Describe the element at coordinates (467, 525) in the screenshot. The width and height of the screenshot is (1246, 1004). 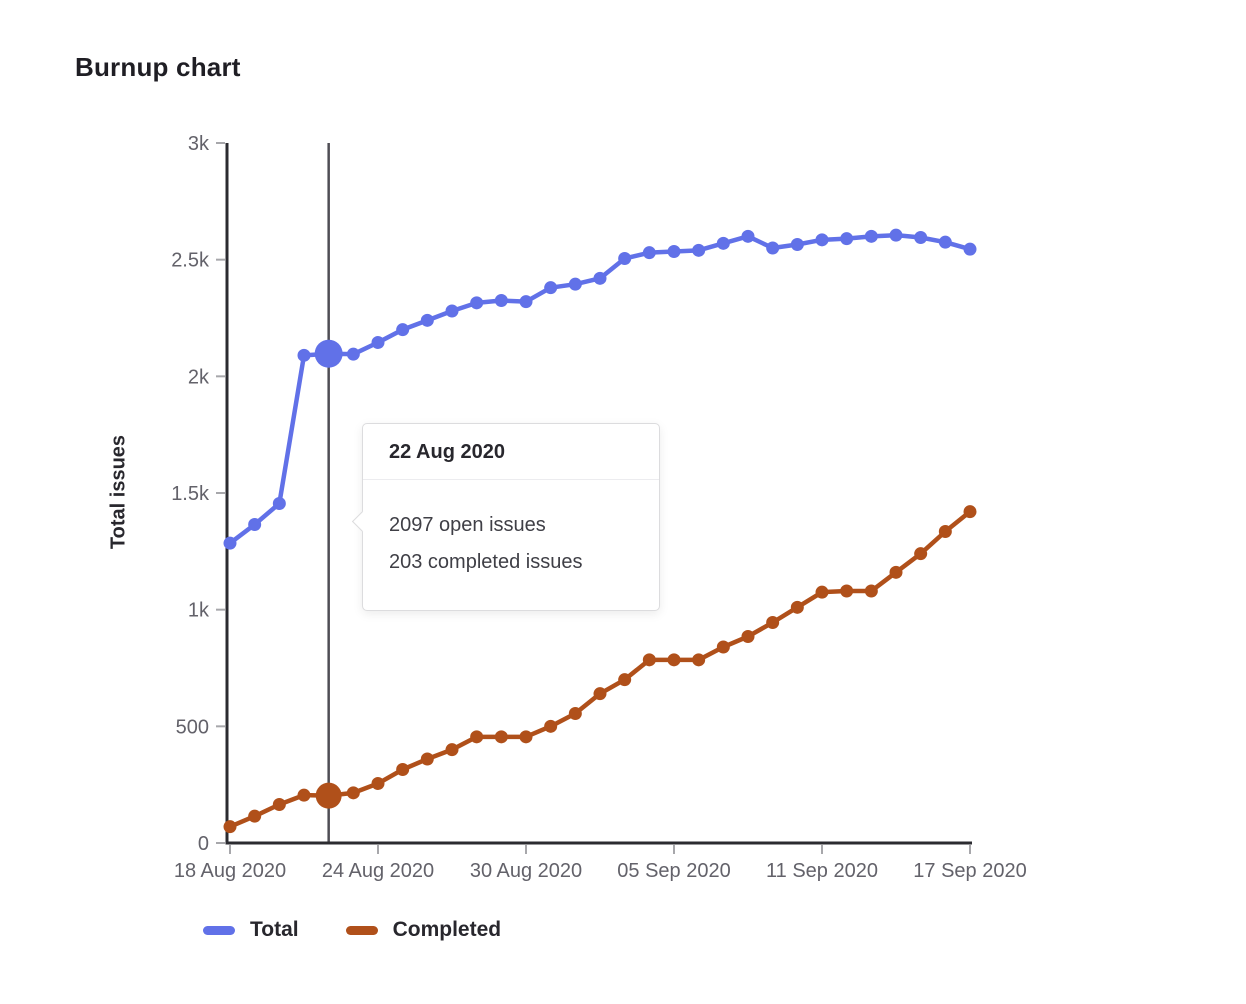
I see `tooltip-open-issues: 2097 open issues` at that location.